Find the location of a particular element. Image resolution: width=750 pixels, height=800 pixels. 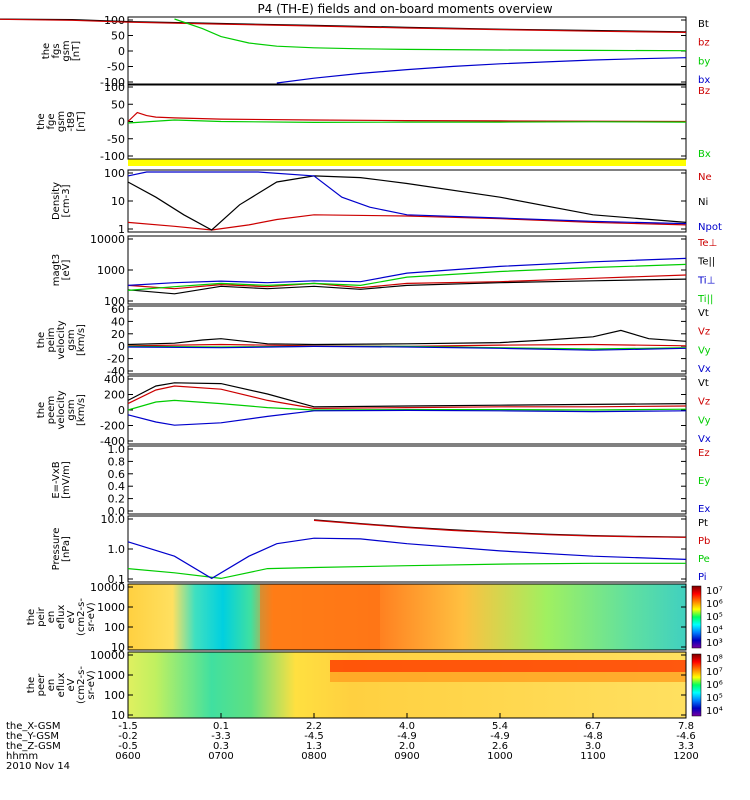

series-line-vt is located at coordinates (407, 337).